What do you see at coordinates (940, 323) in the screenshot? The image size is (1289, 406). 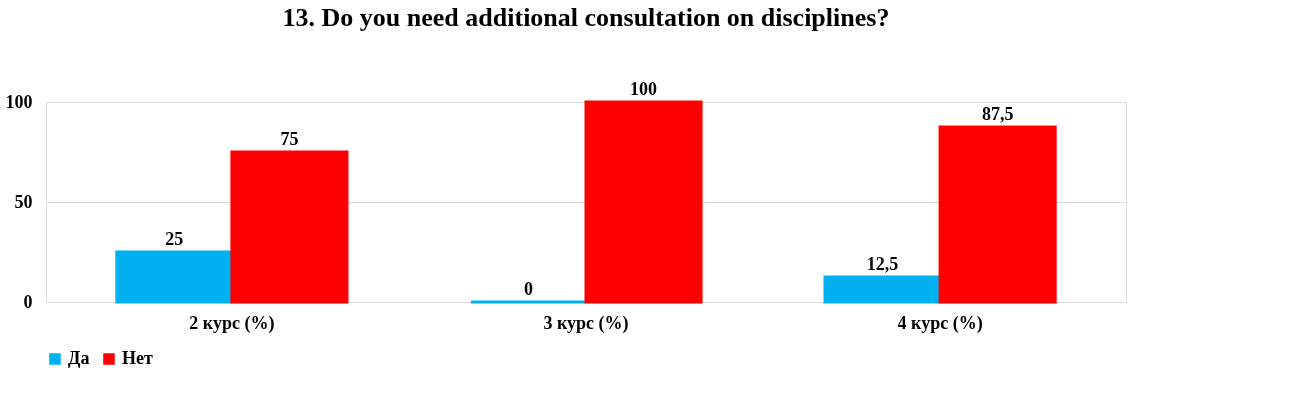 I see `x-tick-label: 4 курс (%)` at bounding box center [940, 323].